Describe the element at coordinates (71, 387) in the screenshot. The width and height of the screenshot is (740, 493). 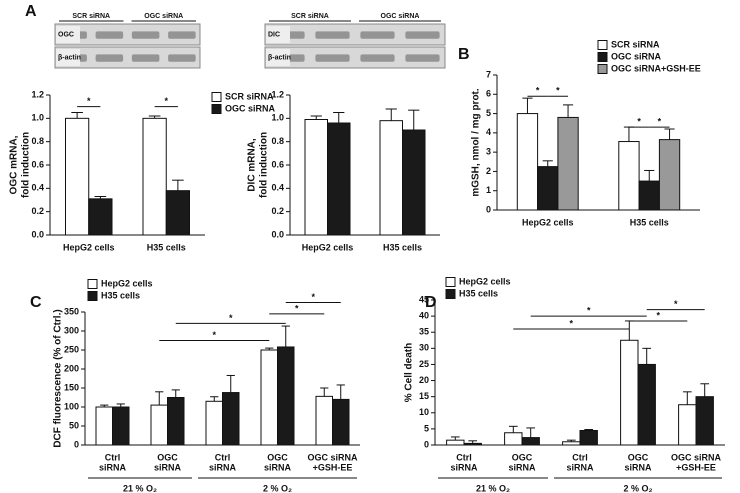
I see `y-tick-label: 150` at that location.